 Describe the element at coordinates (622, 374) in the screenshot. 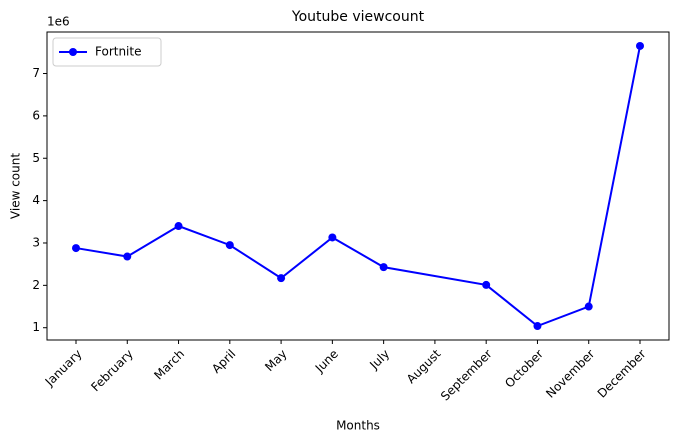

I see `x-tick-label: December` at that location.